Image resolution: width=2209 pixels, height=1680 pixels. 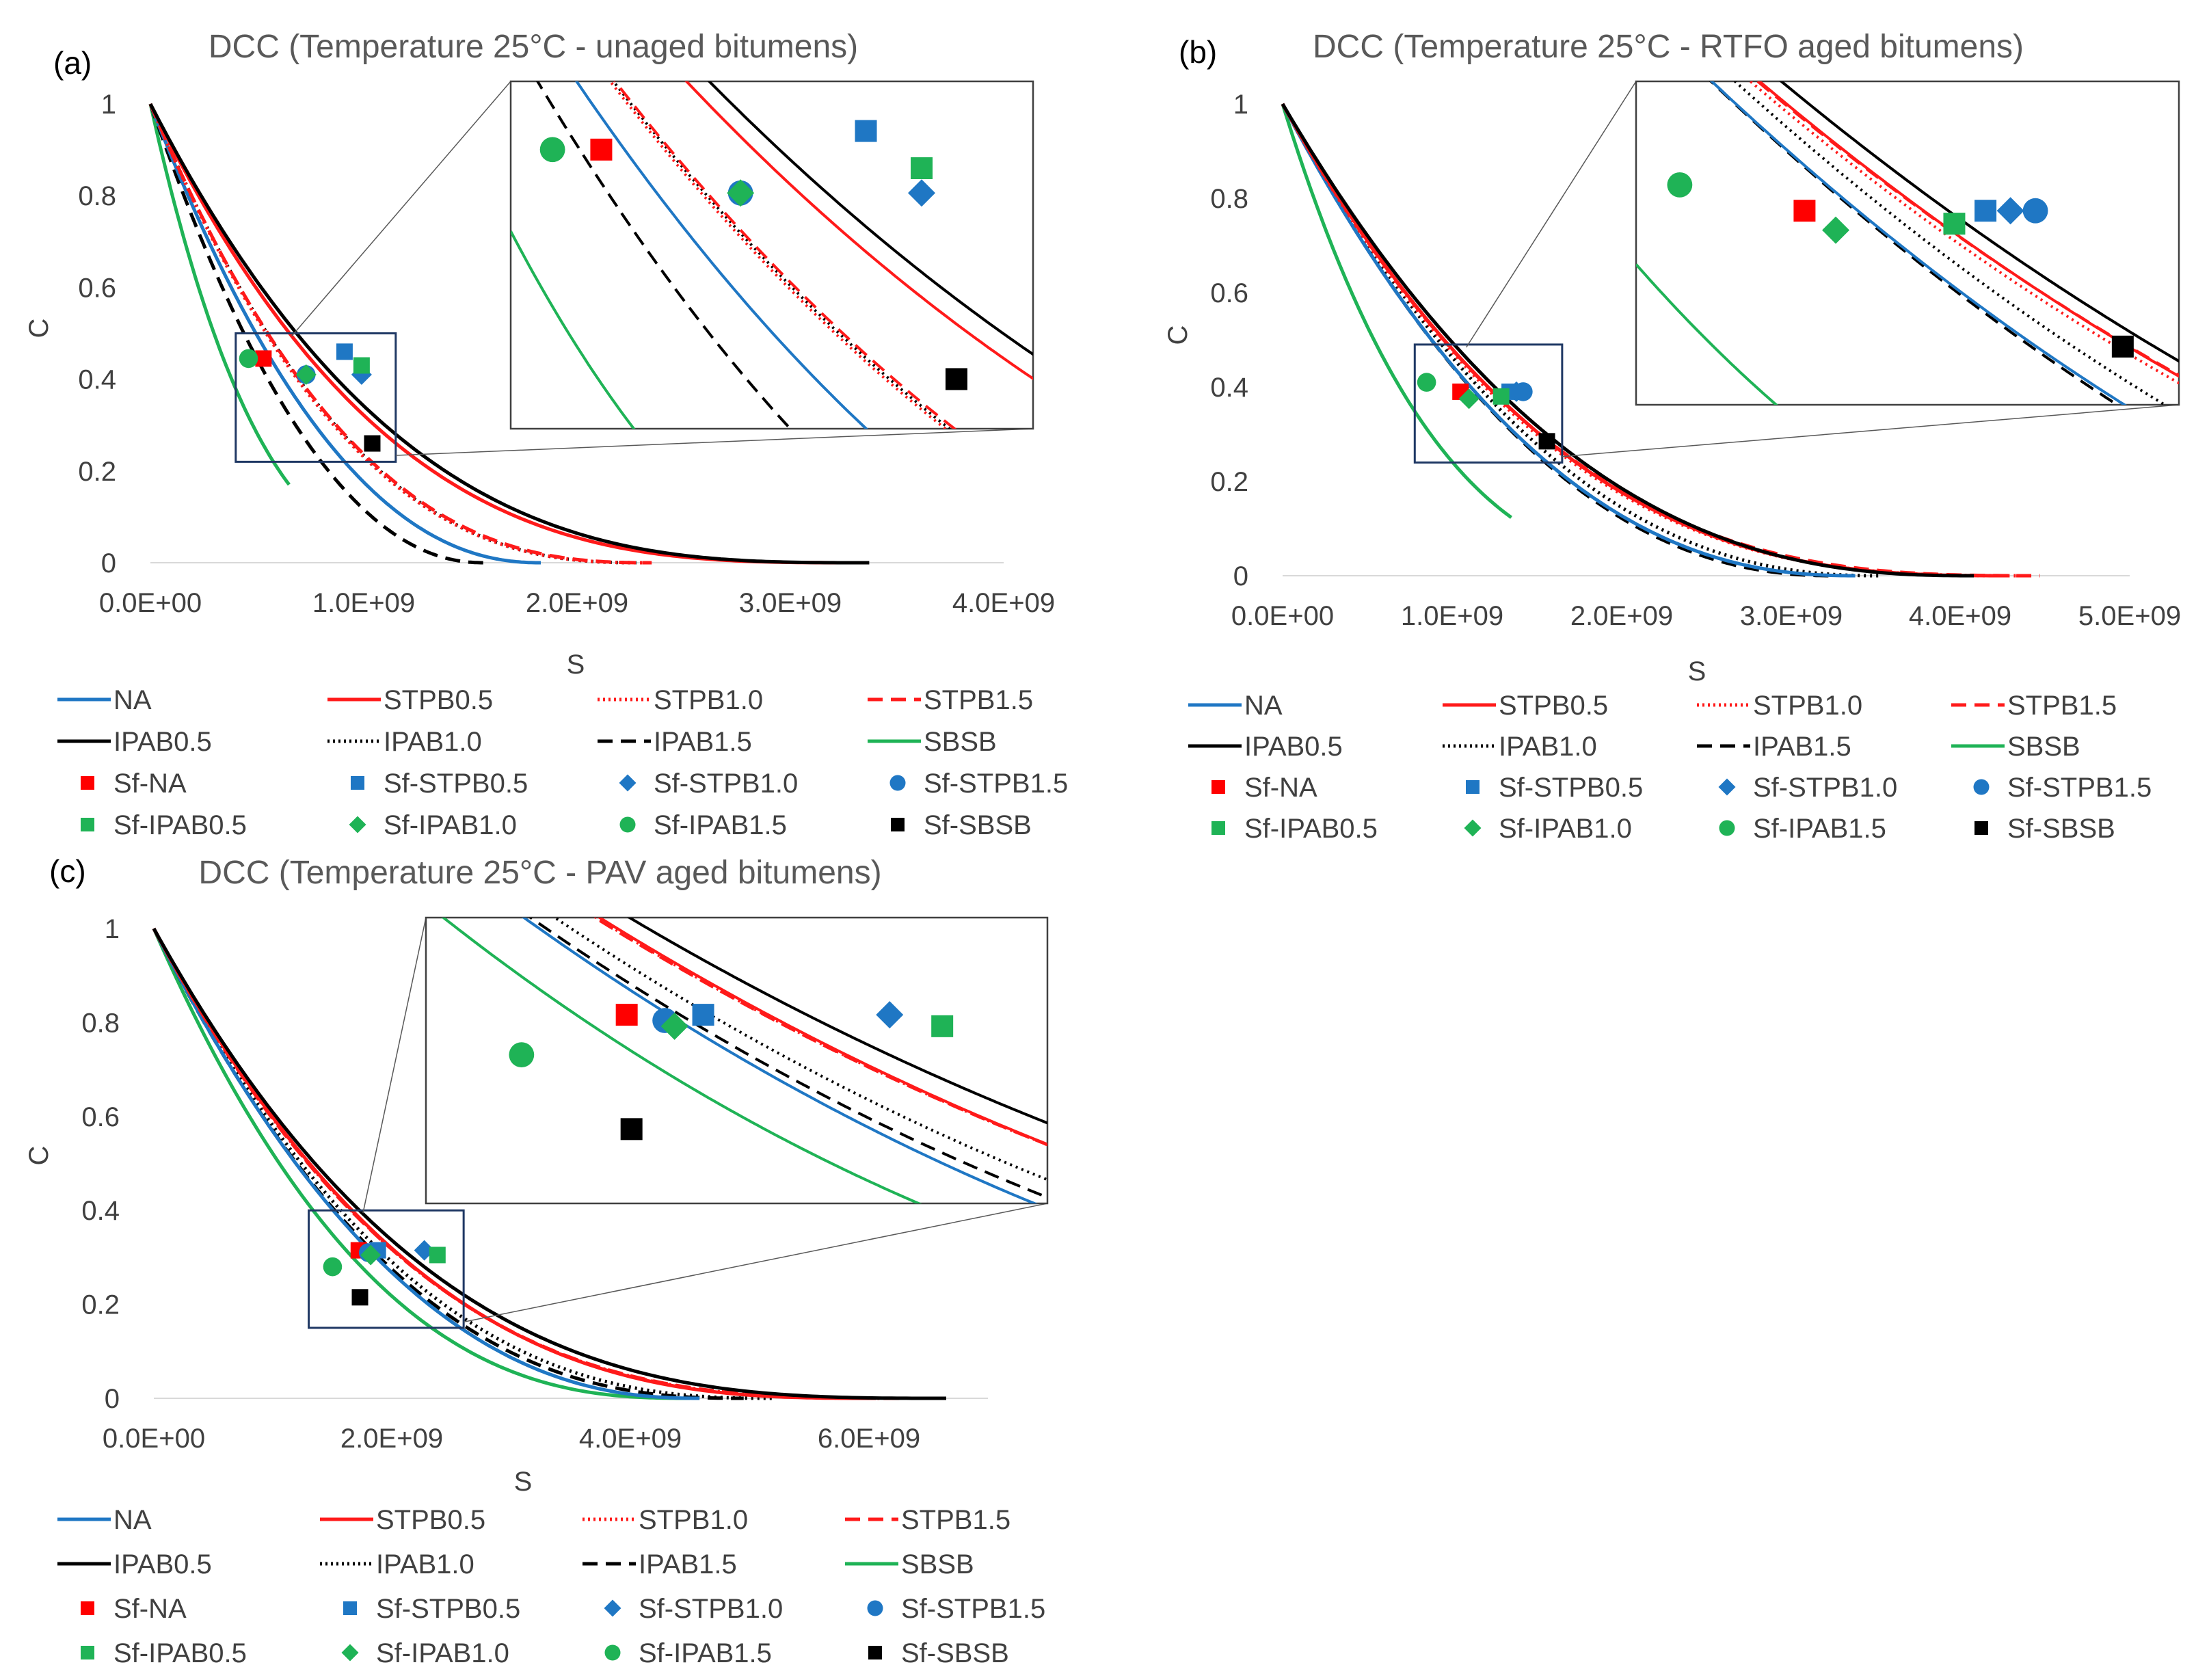 What do you see at coordinates (97, 288) in the screenshot?
I see `y-tick-label: 0.6` at bounding box center [97, 288].